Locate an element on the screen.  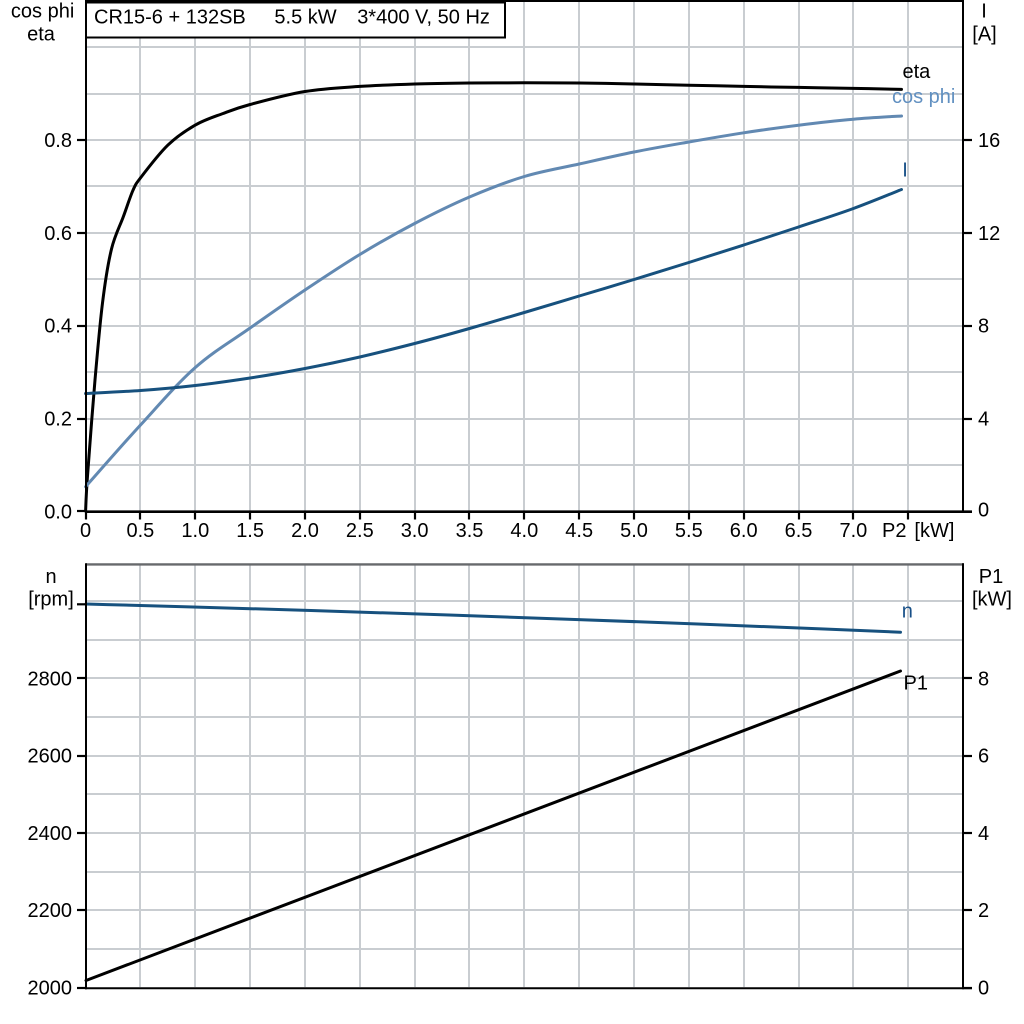
svg-text: 6.0 is located at coordinates (744, 531).